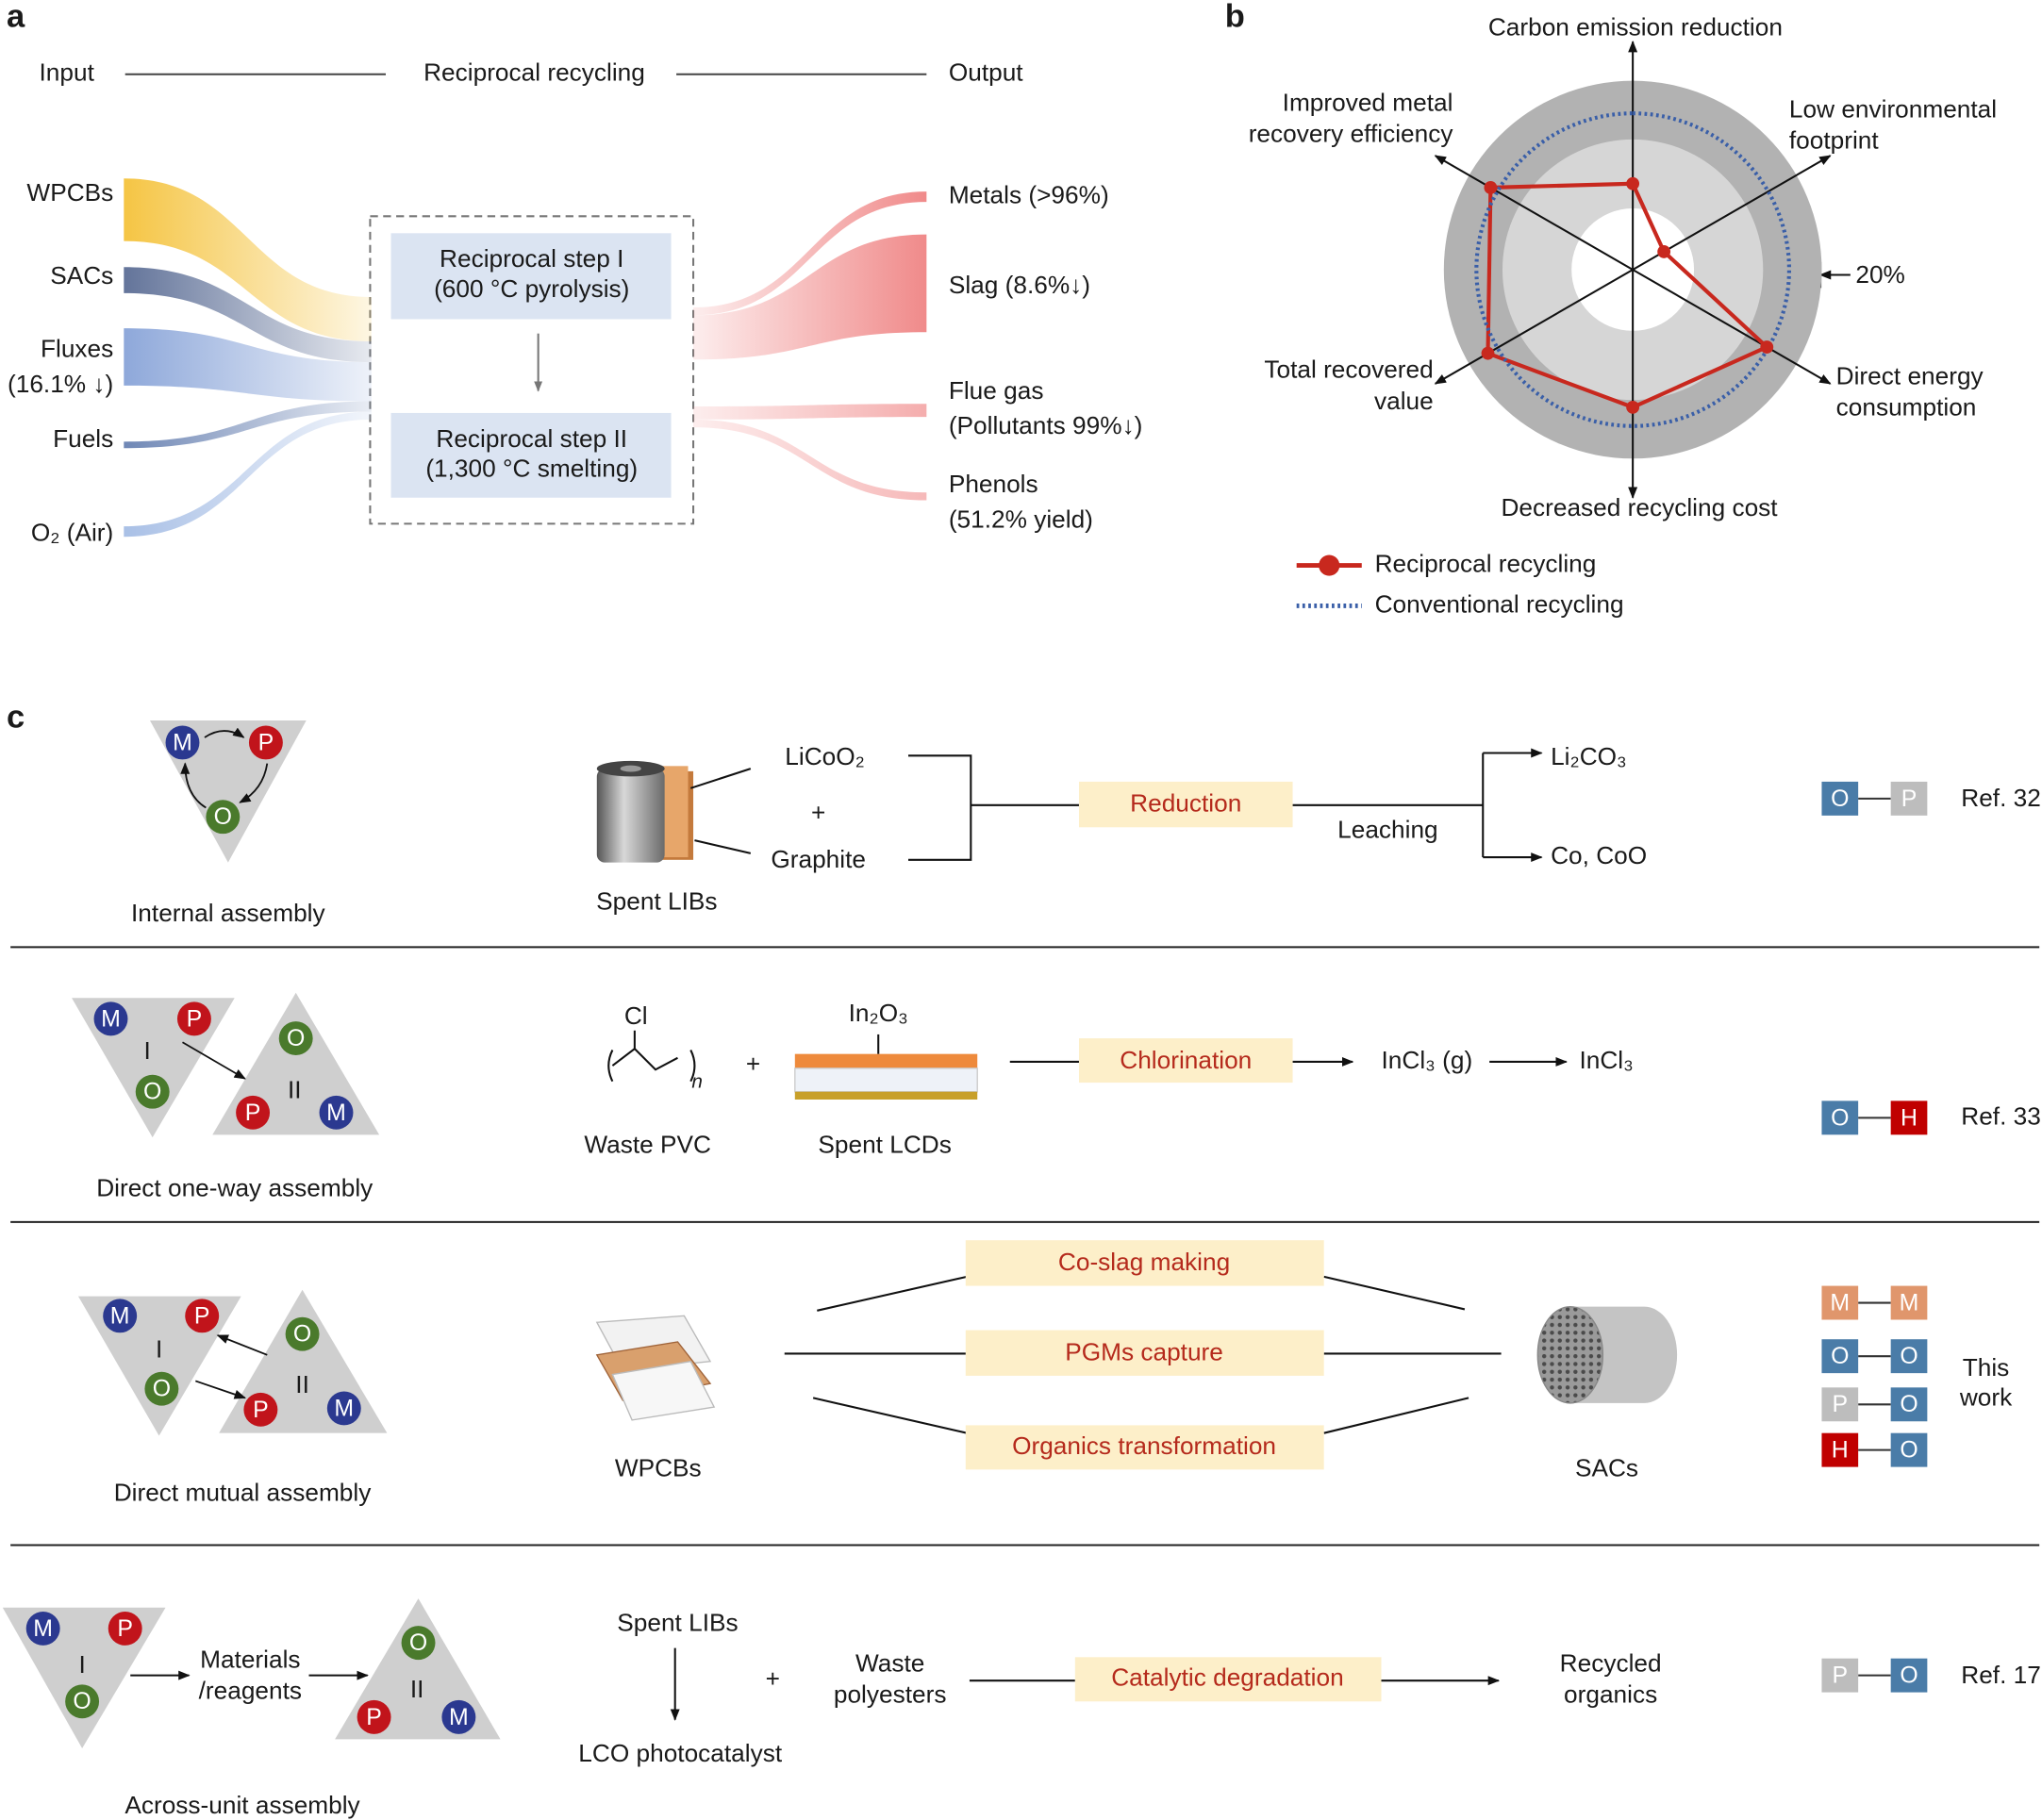 The height and width of the screenshot is (1820, 2042). I want to click on step-label: Reciprocal step I, so click(531, 258).